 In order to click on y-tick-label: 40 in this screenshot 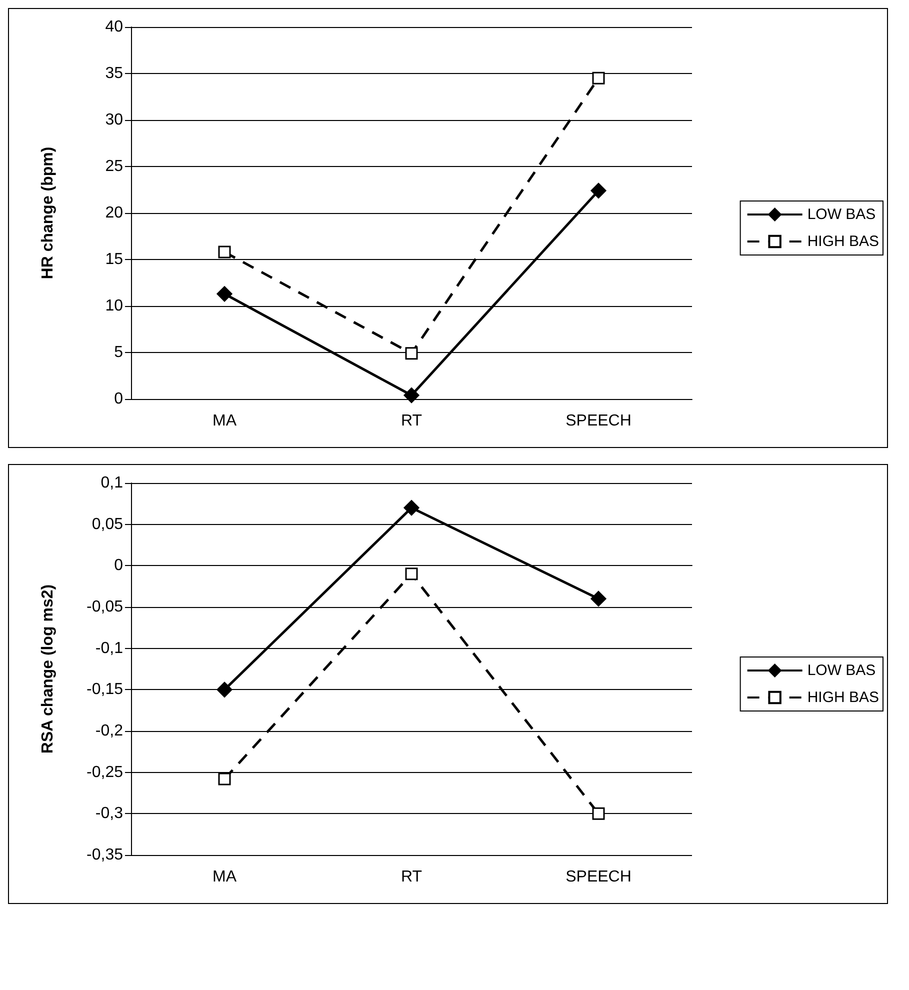, I will do `click(114, 27)`.